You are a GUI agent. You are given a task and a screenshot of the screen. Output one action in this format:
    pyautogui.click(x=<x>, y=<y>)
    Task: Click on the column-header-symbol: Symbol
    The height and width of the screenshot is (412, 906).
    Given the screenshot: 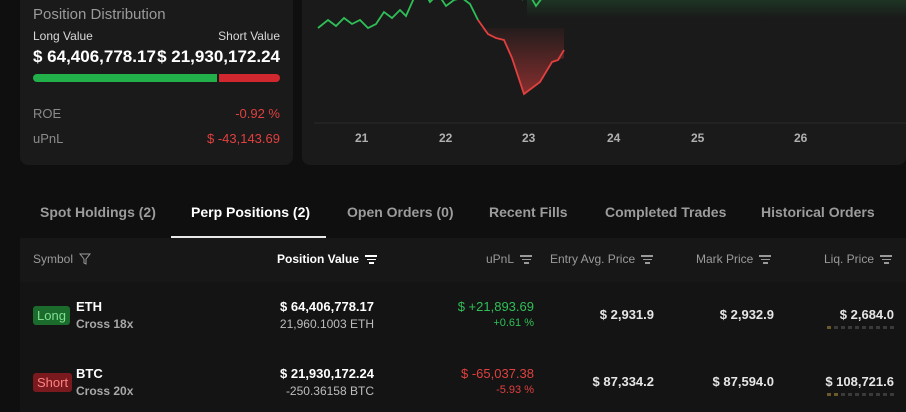 What is the action you would take?
    pyautogui.click(x=62, y=259)
    